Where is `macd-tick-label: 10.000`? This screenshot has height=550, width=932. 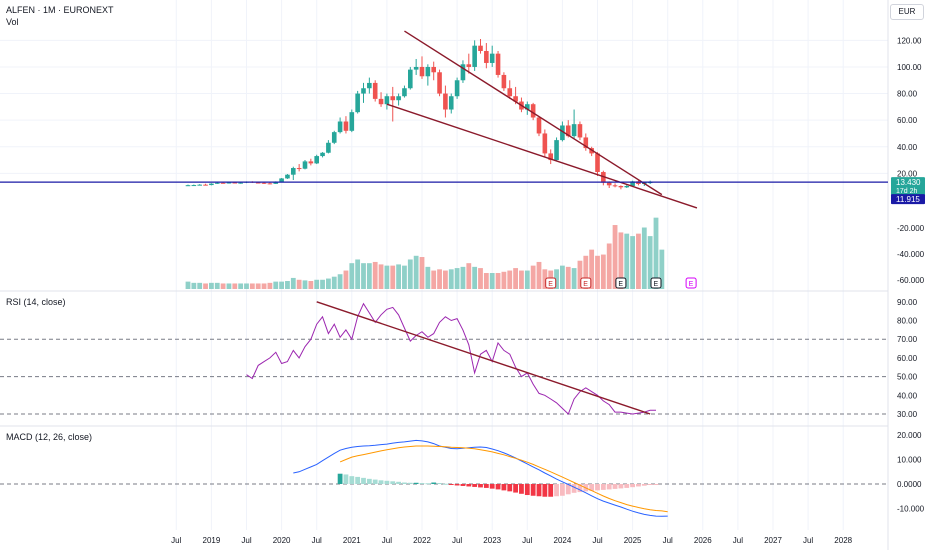
macd-tick-label: 10.000 is located at coordinates (909, 460).